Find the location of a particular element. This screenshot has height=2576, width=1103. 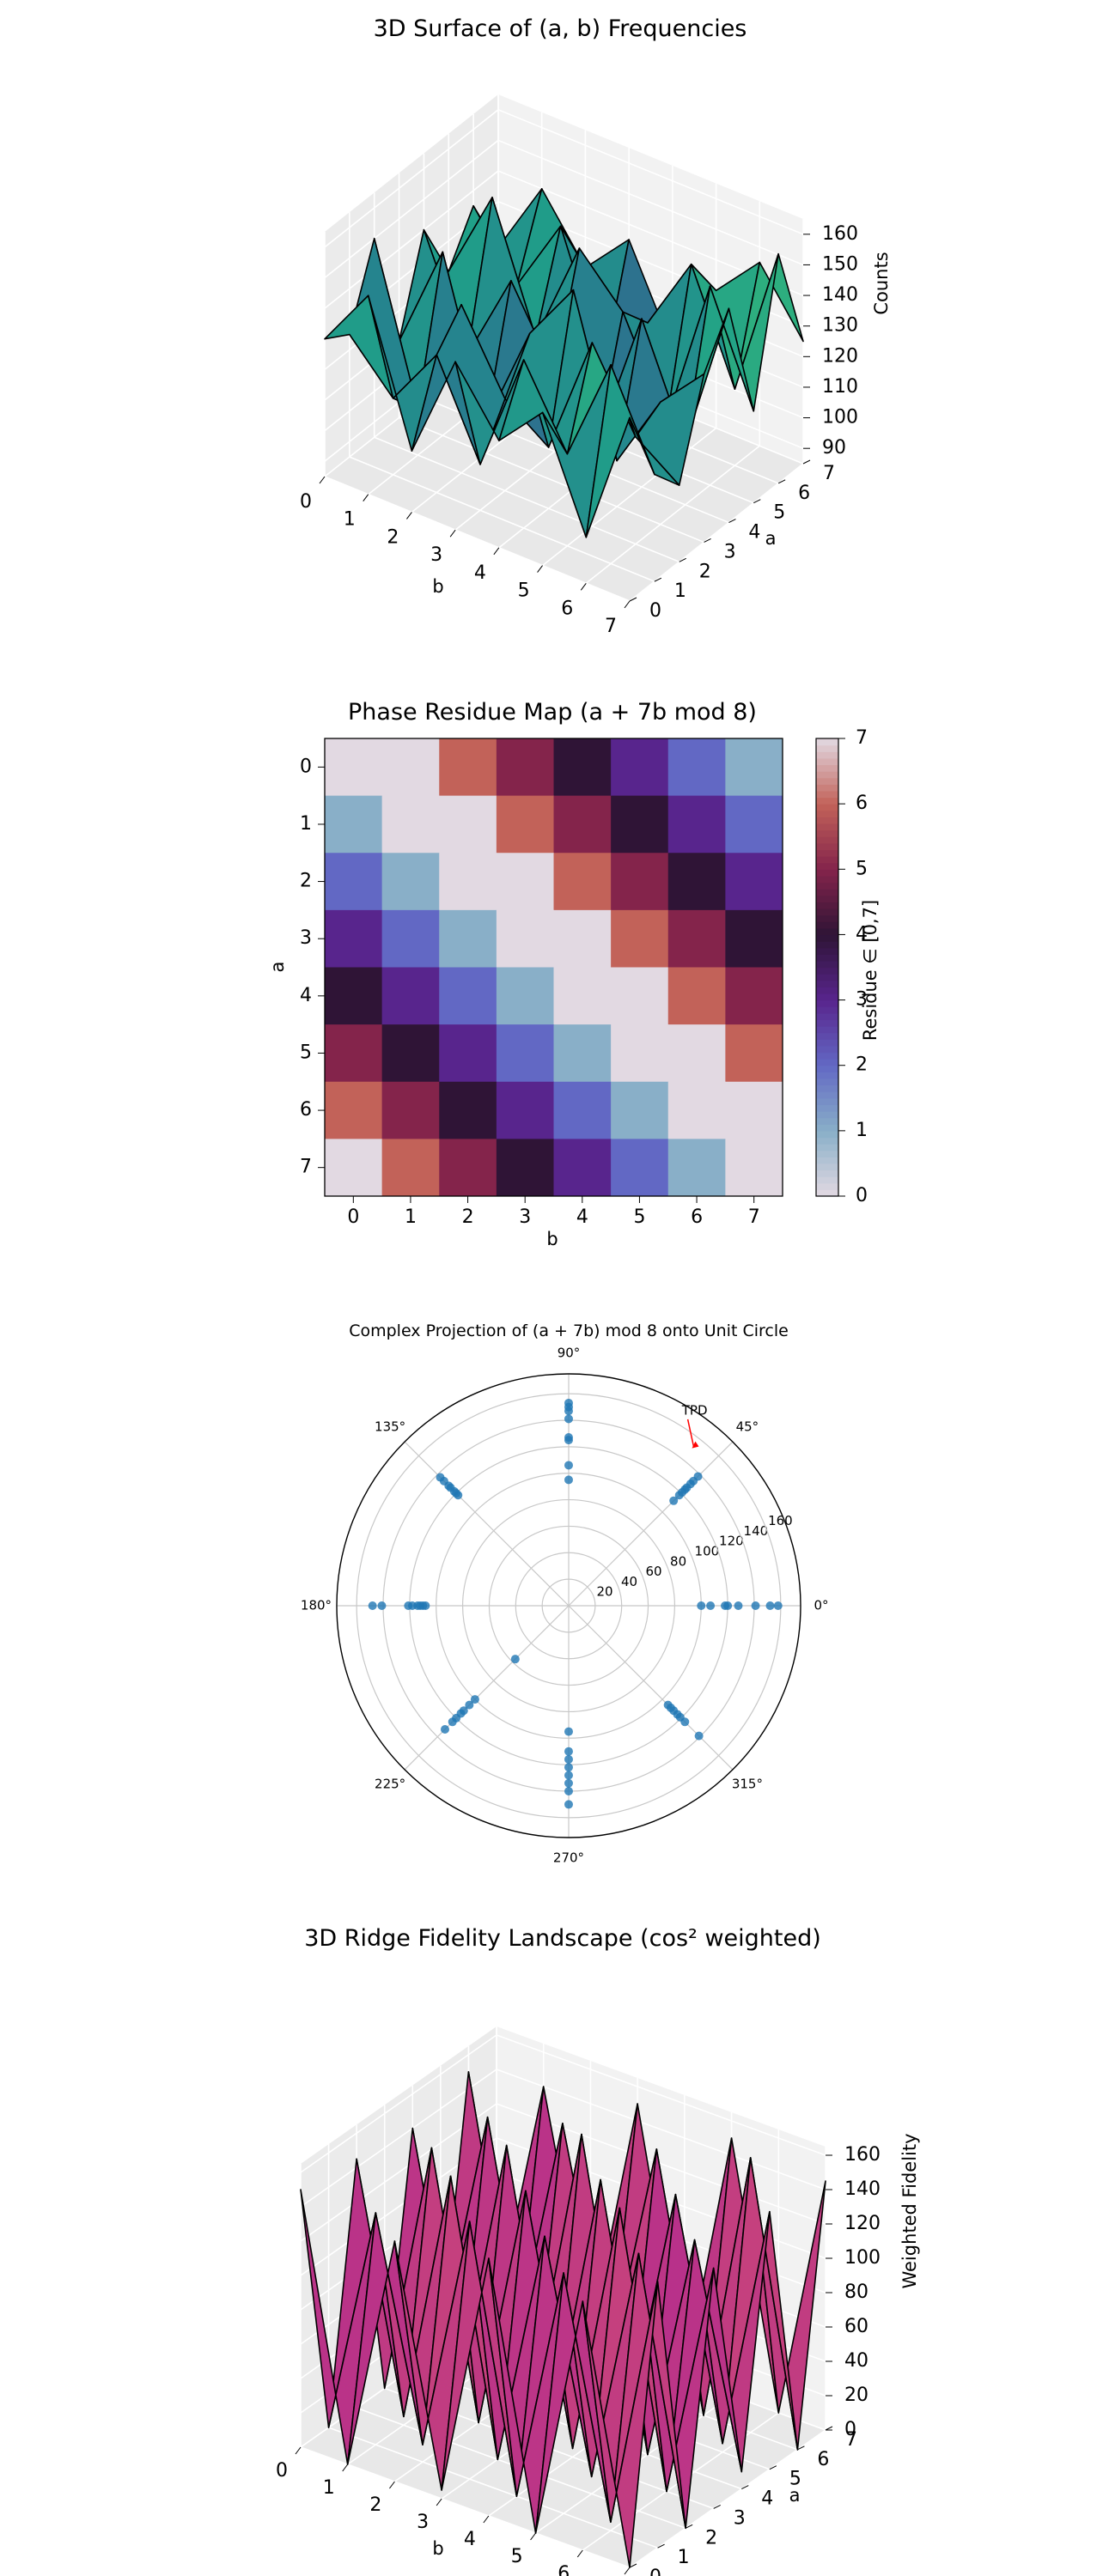

colorbar-tick-label: 5 is located at coordinates (862, 868).